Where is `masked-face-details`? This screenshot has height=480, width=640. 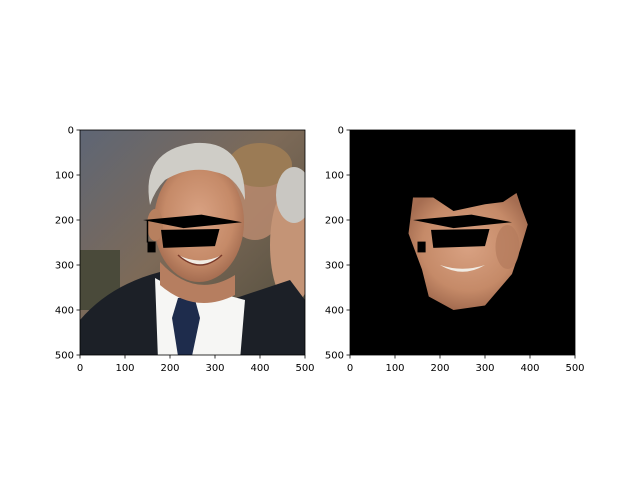
masked-face-details is located at coordinates (480, 248).